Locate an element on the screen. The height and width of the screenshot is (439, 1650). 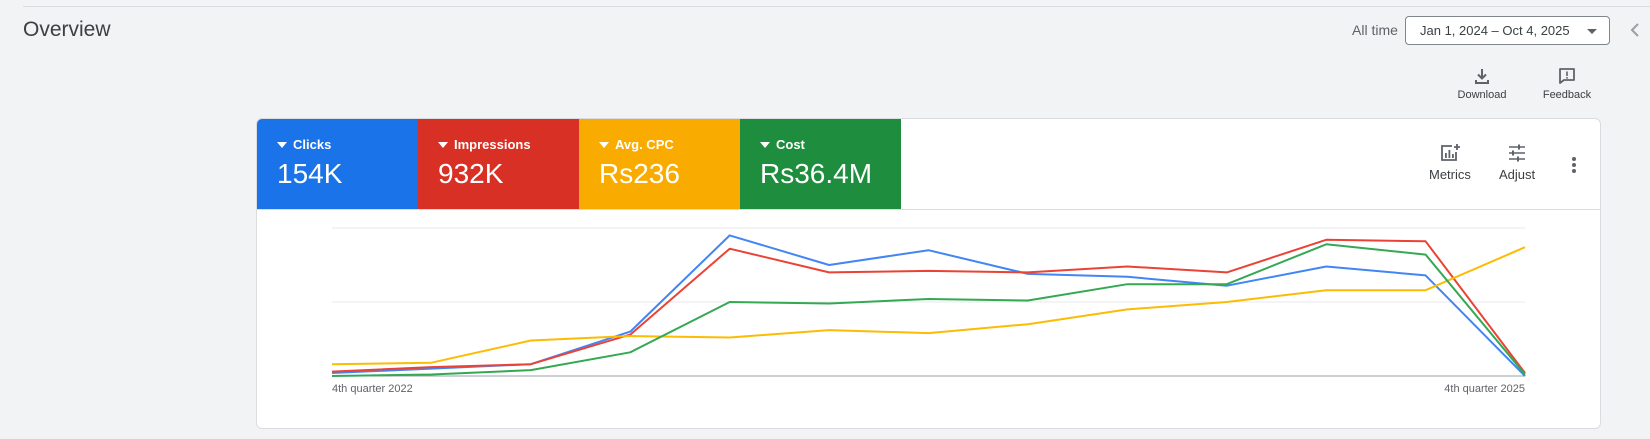
more-options-button is located at coordinates (1574, 165).